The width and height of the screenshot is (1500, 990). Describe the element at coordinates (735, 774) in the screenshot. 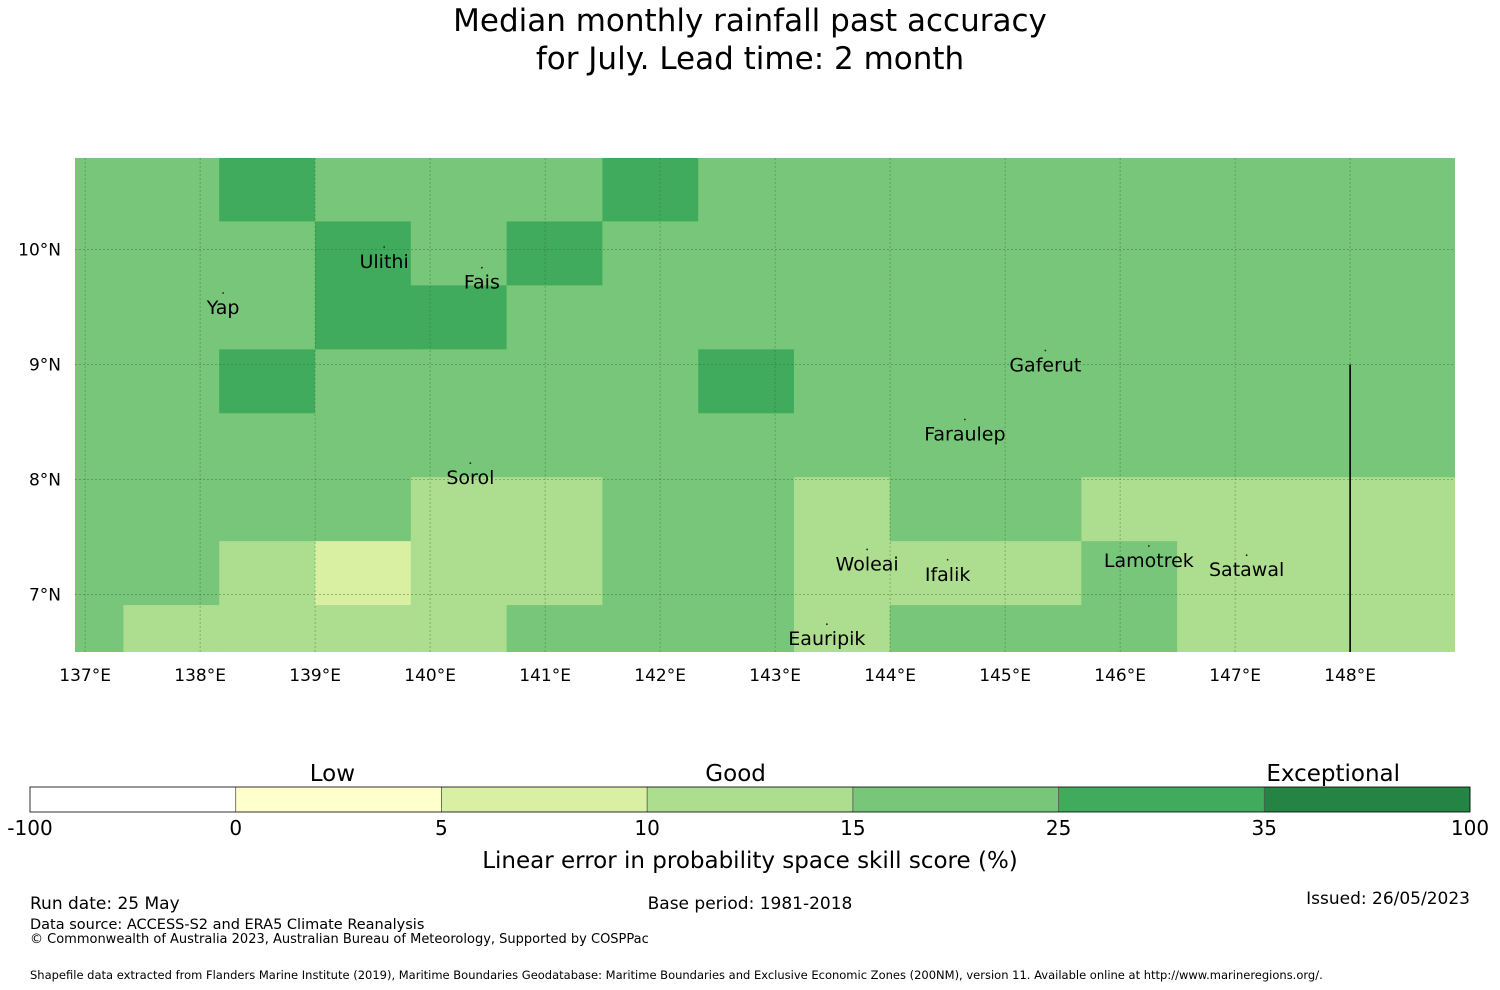

I see `skill-category-label: Good` at that location.